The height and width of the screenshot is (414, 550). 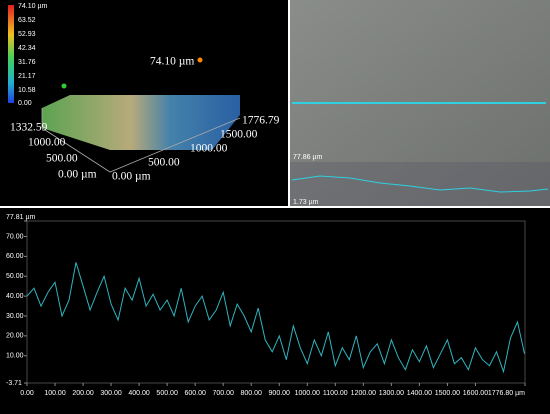 What do you see at coordinates (141, 122) in the screenshot?
I see `surface` at bounding box center [141, 122].